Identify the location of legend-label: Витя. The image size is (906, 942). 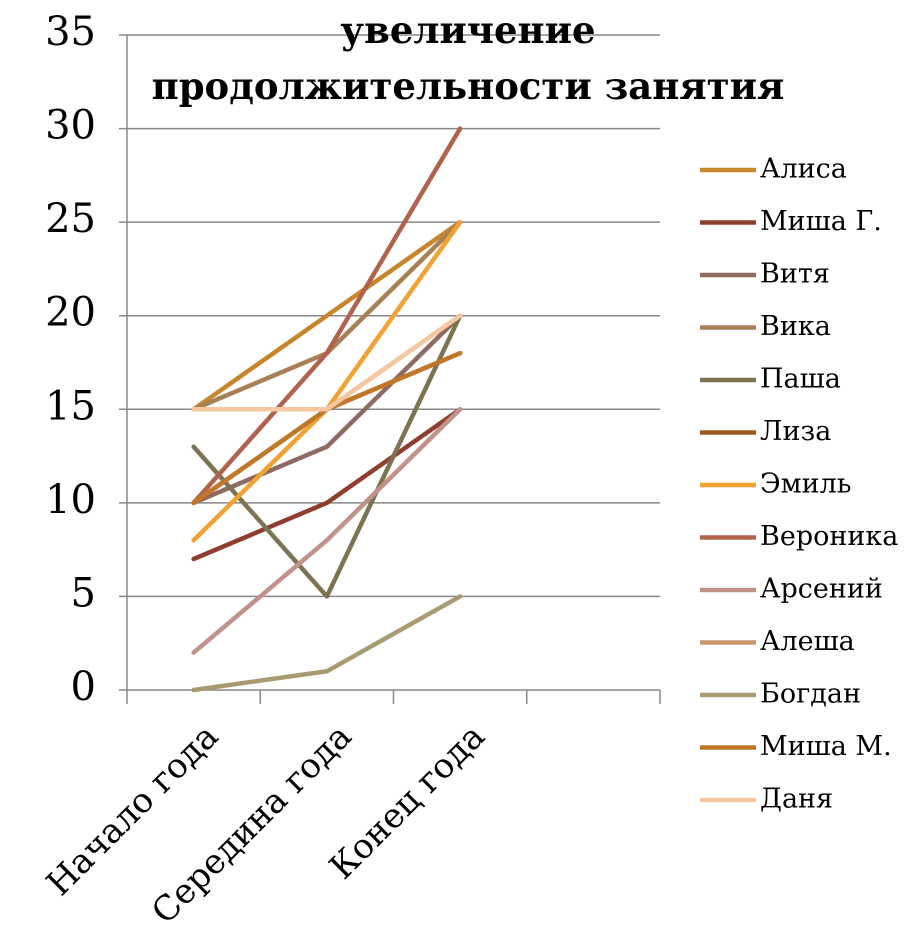
(795, 274).